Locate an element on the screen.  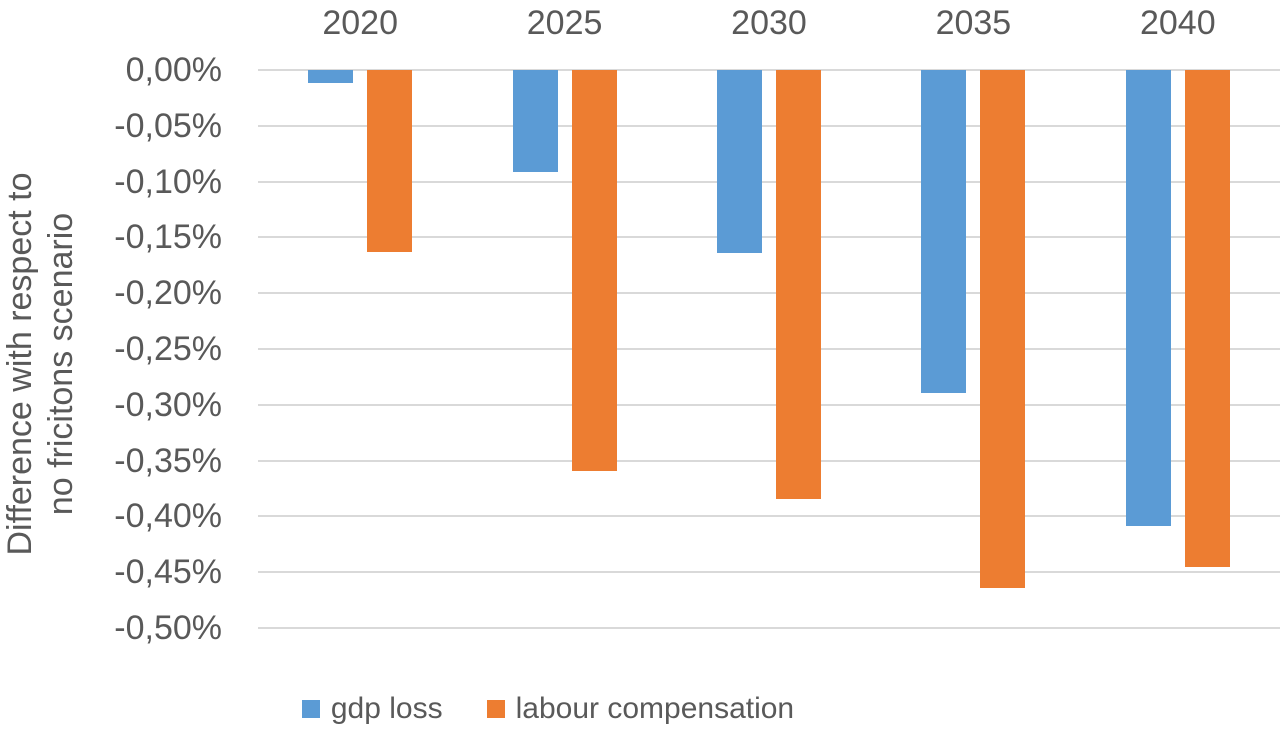
y-tick-label: -0,15% is located at coordinates (168, 237).